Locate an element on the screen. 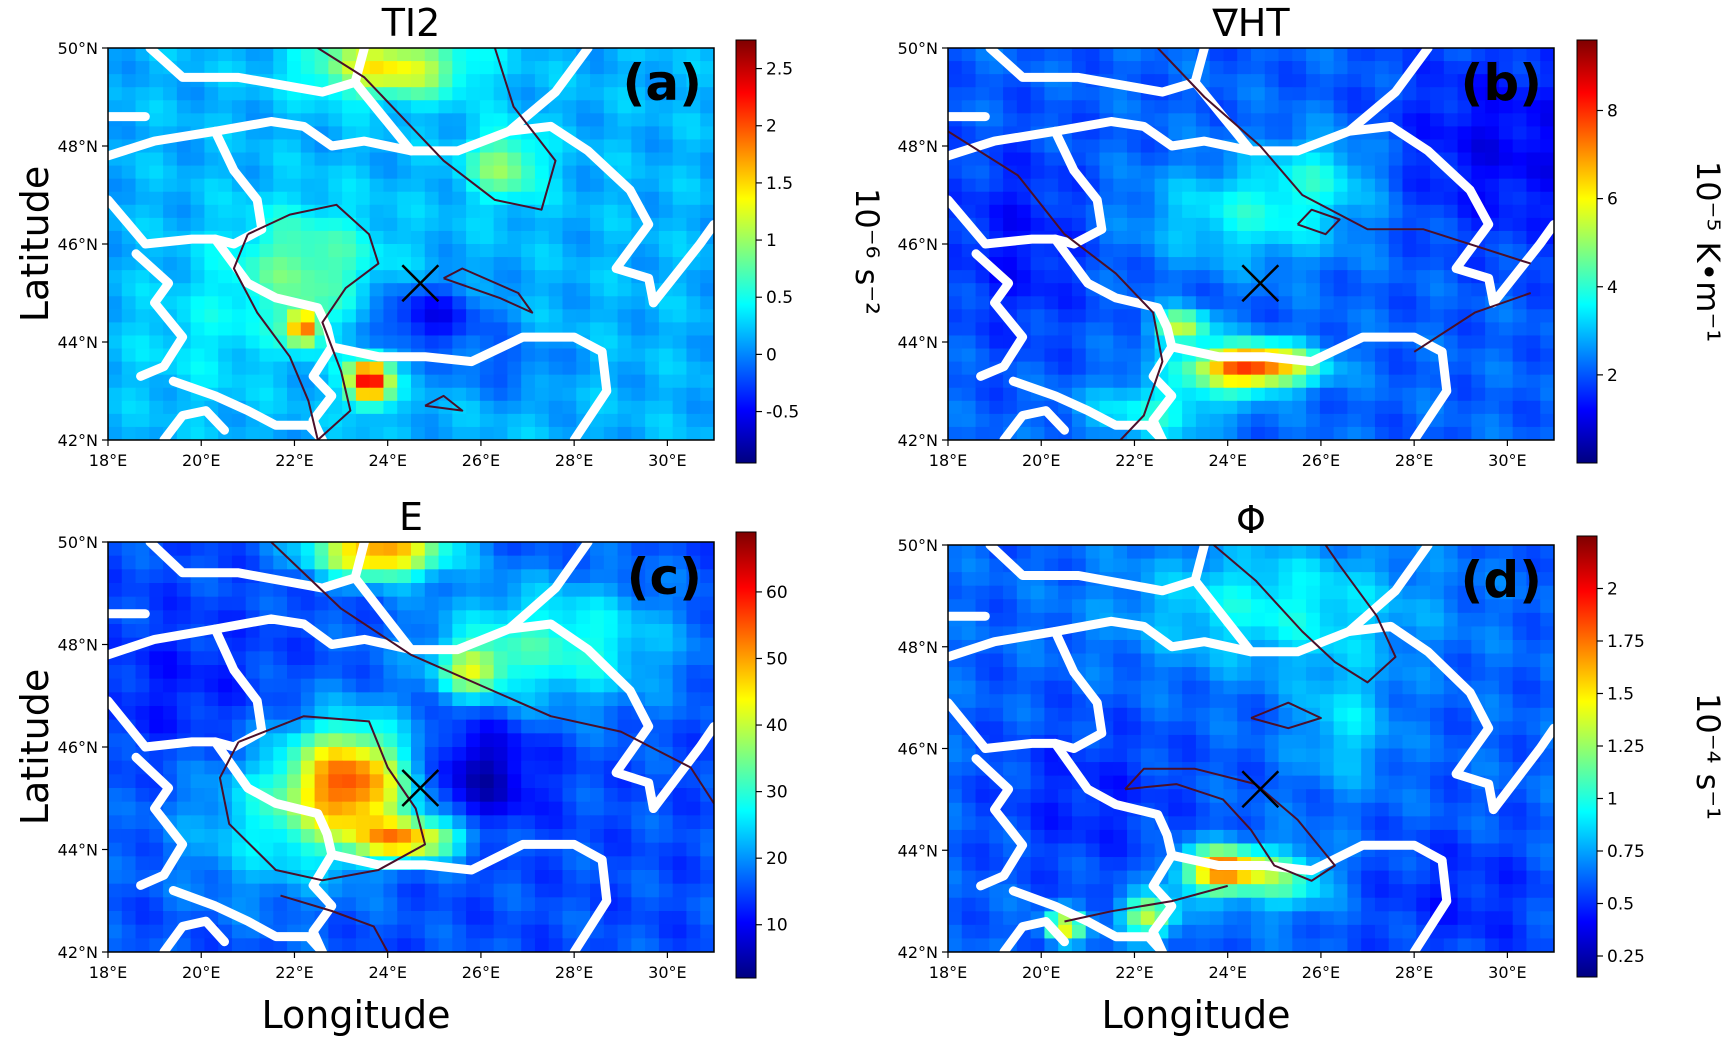 This screenshot has width=1724, height=1045. colorbar is located at coordinates (746, 755).